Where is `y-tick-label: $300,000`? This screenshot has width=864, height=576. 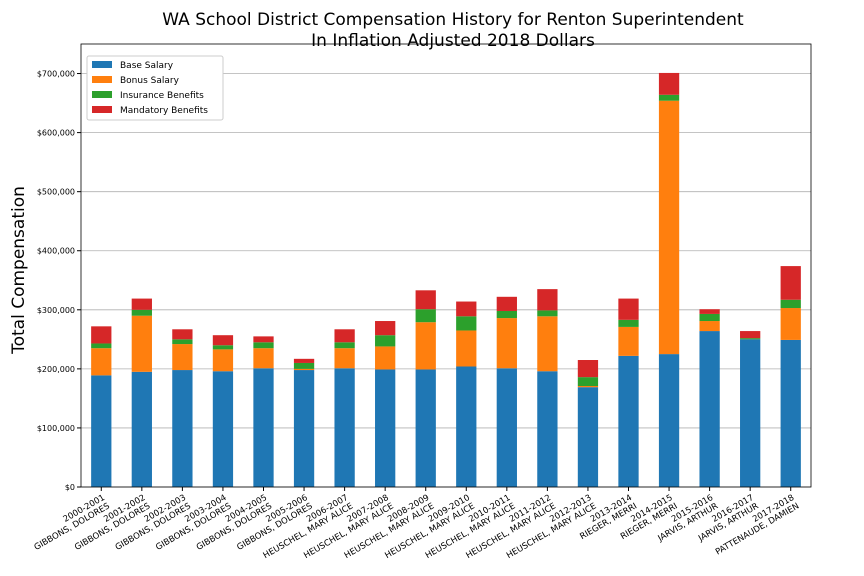 y-tick-label: $300,000 is located at coordinates (56, 310).